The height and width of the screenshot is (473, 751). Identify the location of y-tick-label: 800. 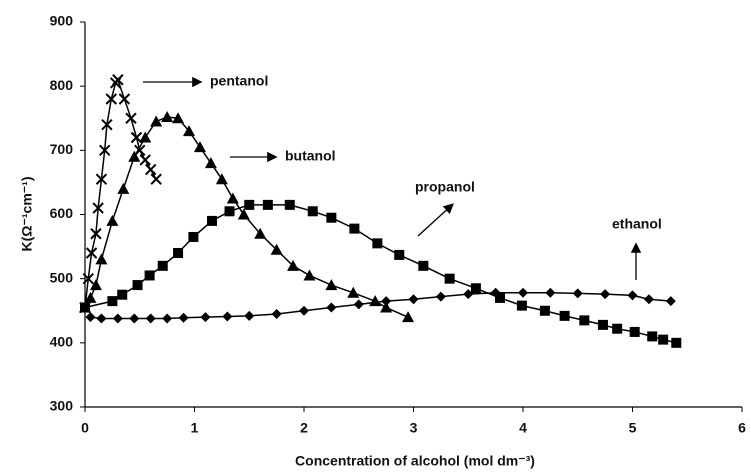
(62, 85).